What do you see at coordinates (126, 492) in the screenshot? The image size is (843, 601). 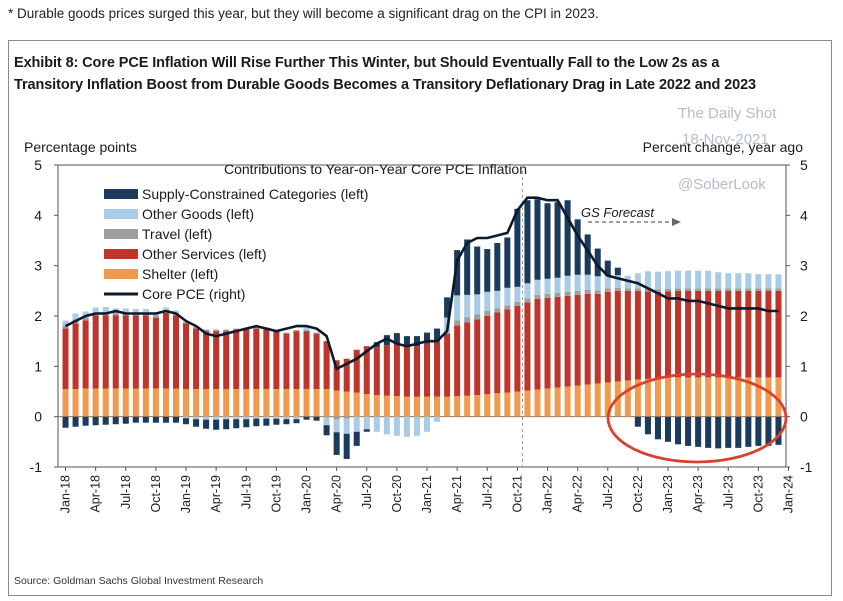 I see `x-tick-label: Jul-18` at bounding box center [126, 492].